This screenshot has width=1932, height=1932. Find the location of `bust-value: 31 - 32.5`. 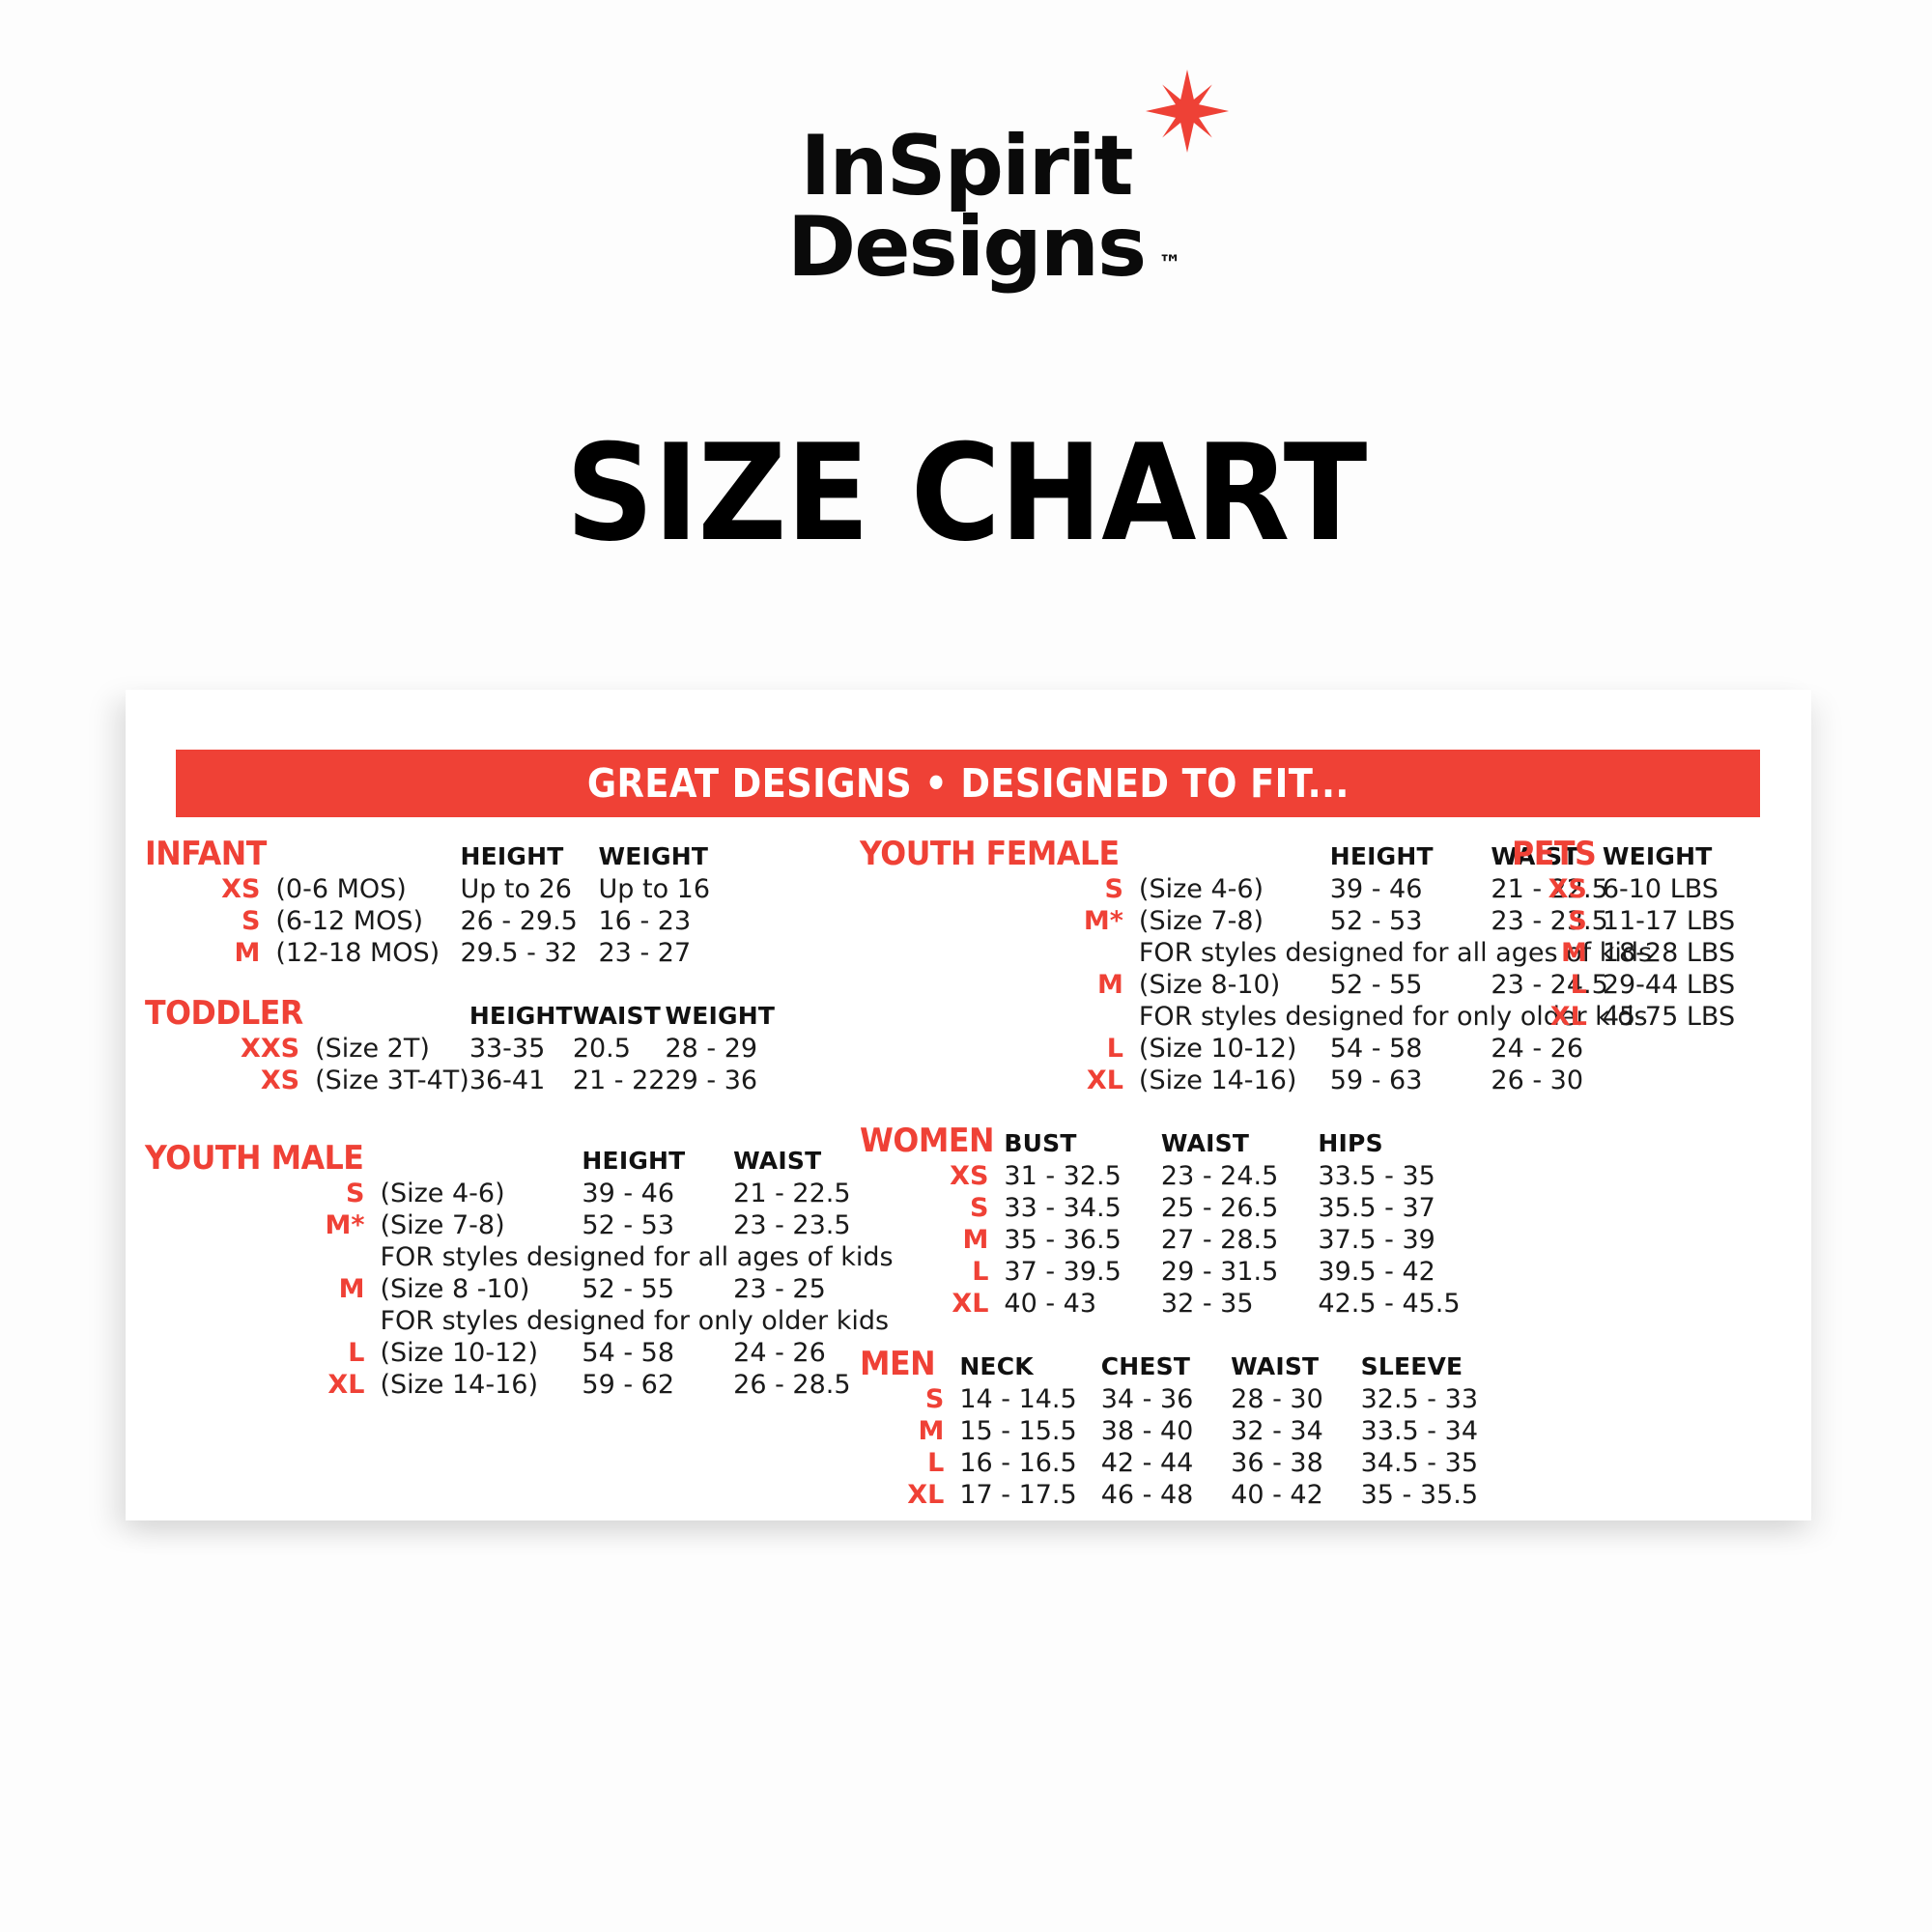

bust-value: 31 - 32.5 is located at coordinates (1063, 1176).